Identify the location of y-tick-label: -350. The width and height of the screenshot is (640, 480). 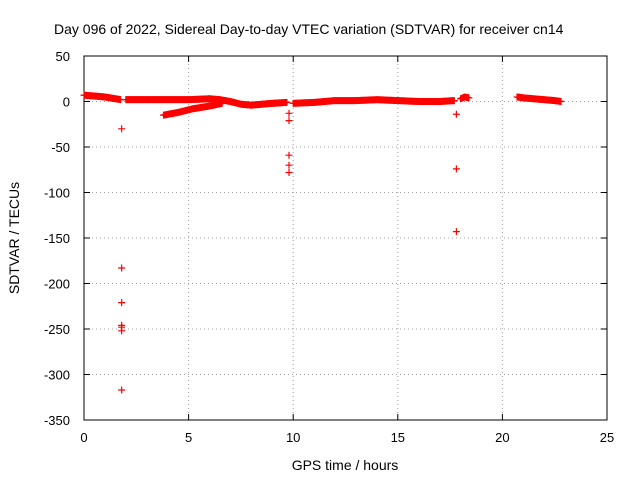
(57, 420).